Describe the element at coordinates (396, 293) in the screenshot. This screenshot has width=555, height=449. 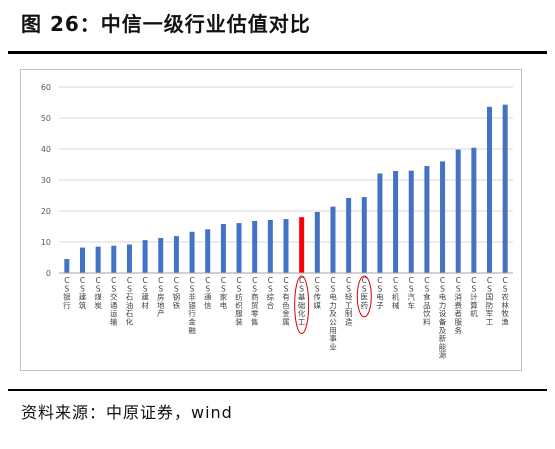
I see `x-tick-label: C S 机械` at that location.